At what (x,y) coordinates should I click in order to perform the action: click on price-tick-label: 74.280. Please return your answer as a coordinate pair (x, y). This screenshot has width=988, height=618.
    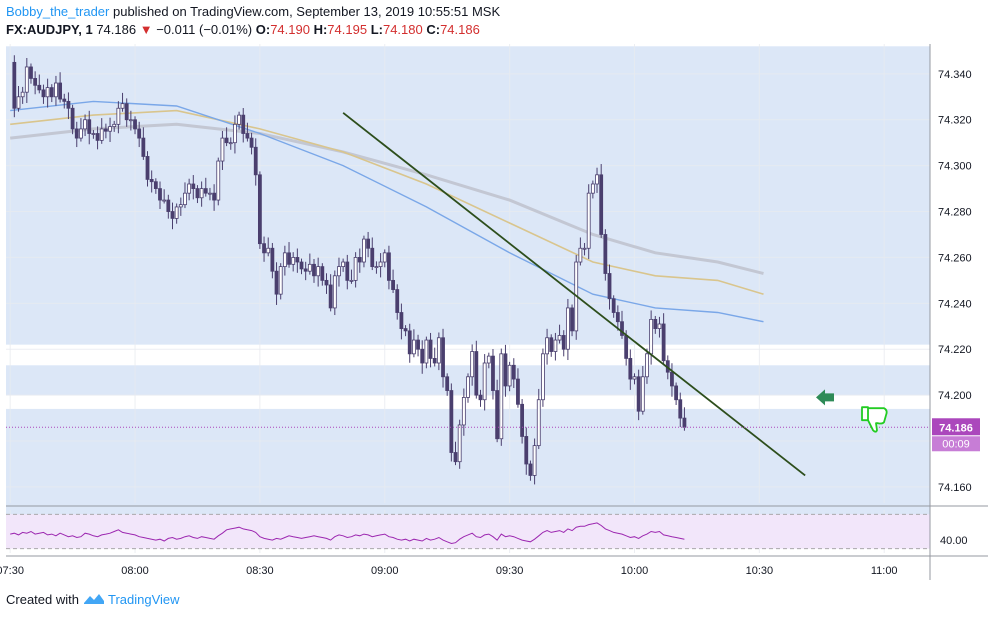
    Looking at the image, I should click on (955, 213).